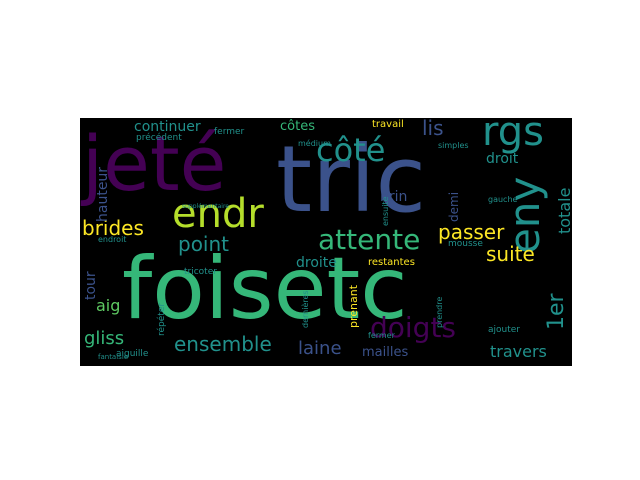  What do you see at coordinates (205, 206) in the screenshot?
I see `word-supplementaire: supplémentaire` at bounding box center [205, 206].